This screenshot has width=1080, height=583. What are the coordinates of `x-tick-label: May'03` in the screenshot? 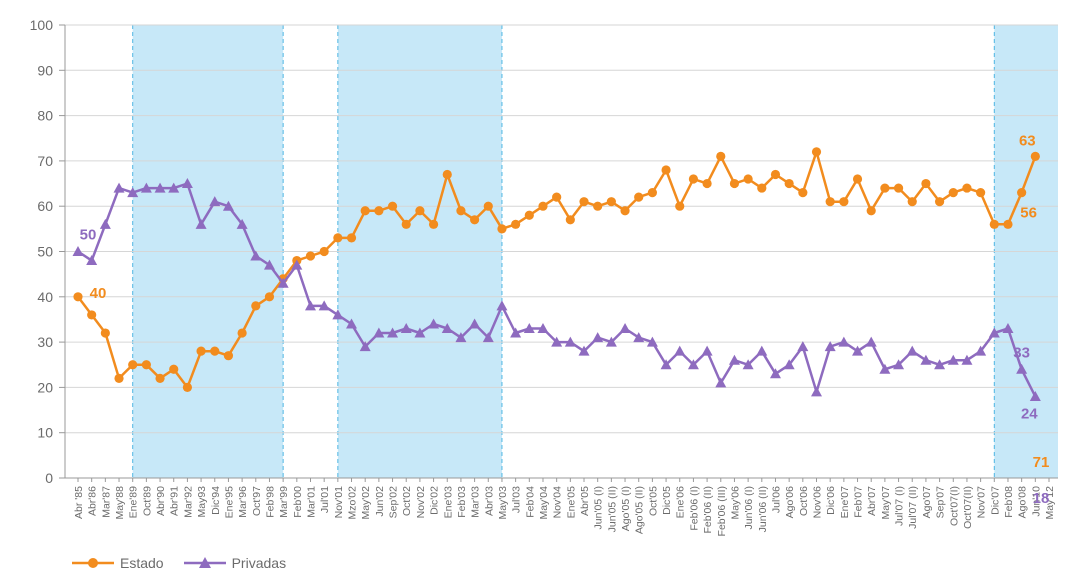 It's located at (503, 503).